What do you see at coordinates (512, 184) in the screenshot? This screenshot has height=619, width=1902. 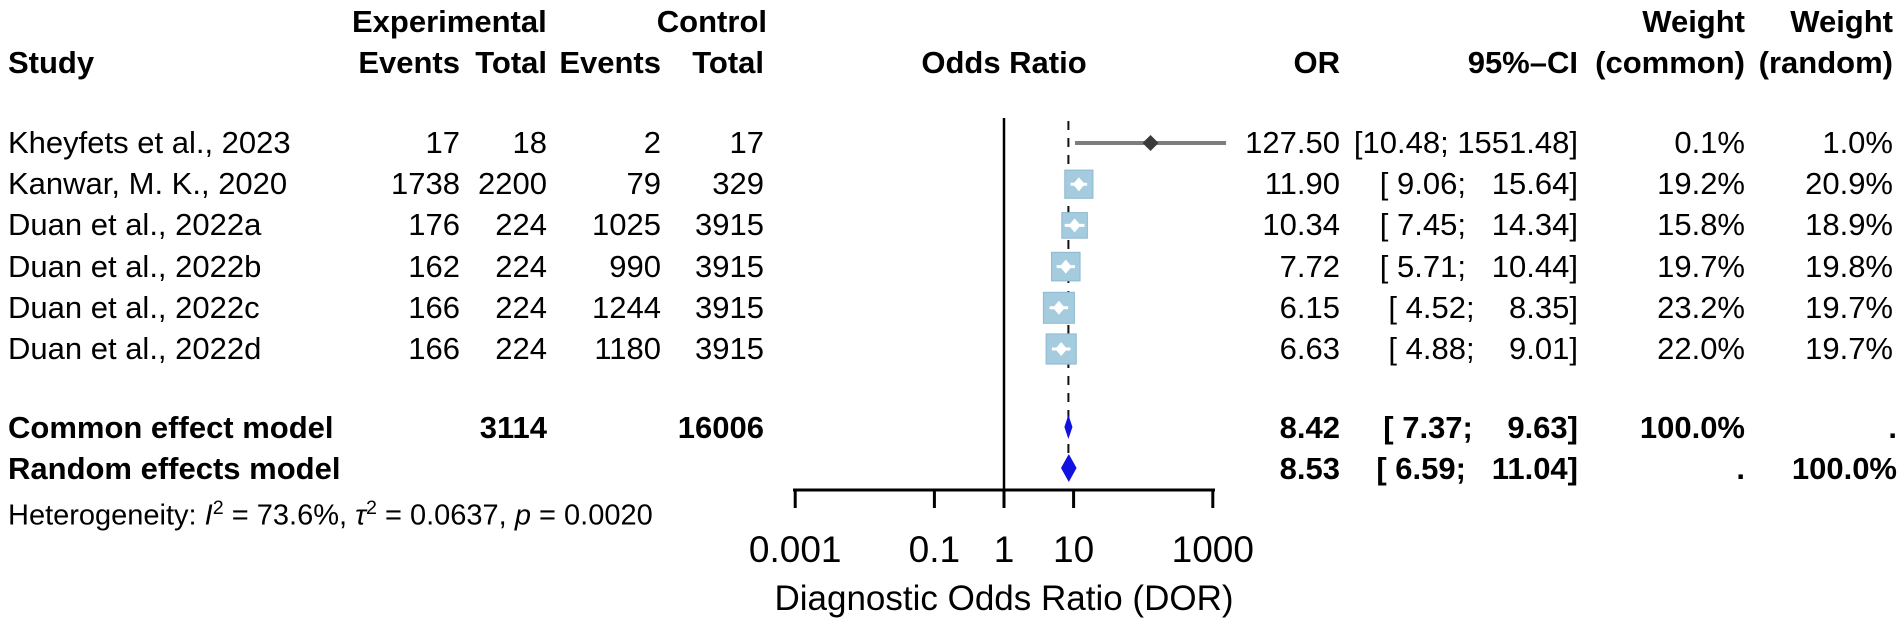 I see `cell-exp_total: 2200` at bounding box center [512, 184].